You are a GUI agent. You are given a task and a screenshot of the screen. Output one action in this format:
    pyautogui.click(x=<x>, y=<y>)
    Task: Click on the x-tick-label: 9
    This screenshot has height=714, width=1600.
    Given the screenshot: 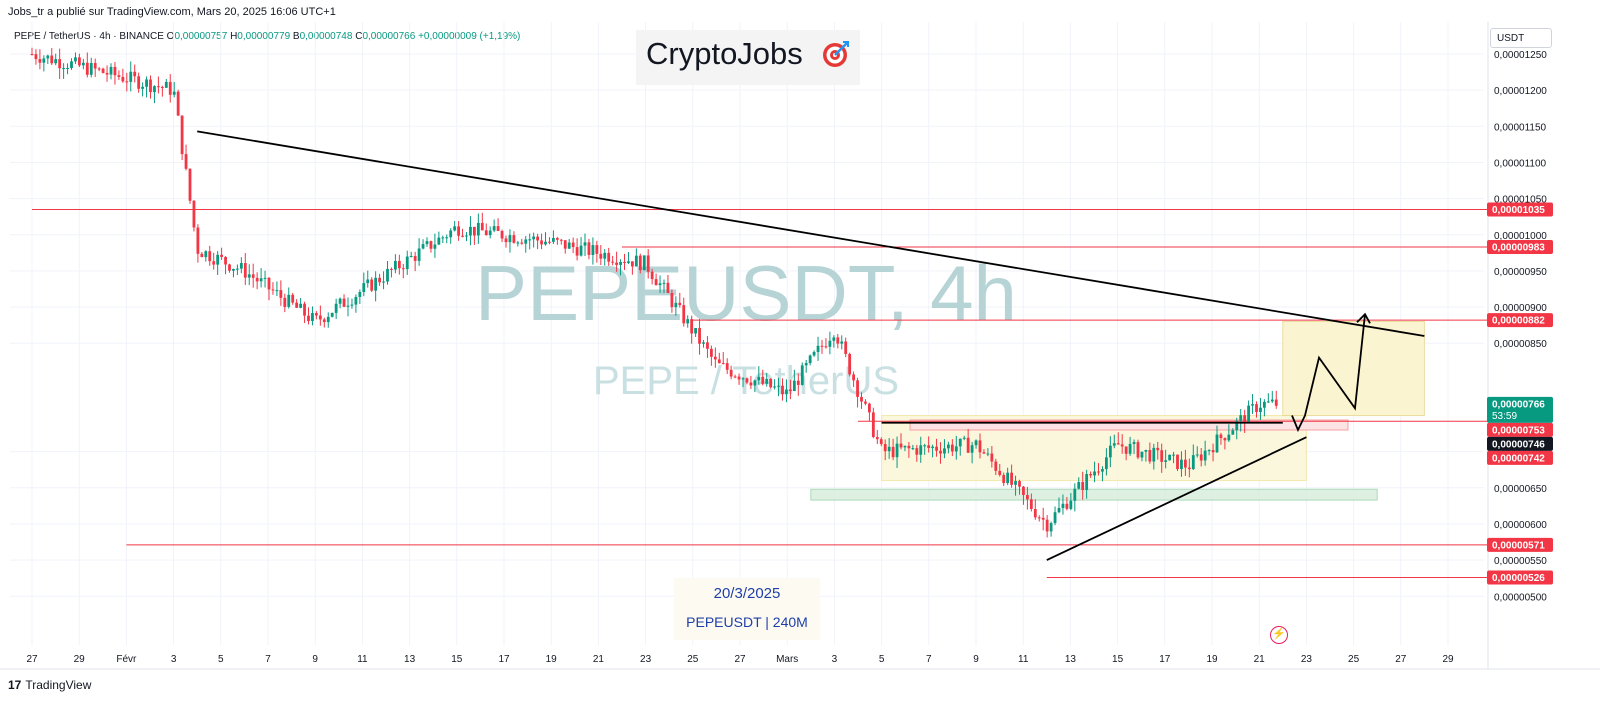 What is the action you would take?
    pyautogui.click(x=315, y=659)
    